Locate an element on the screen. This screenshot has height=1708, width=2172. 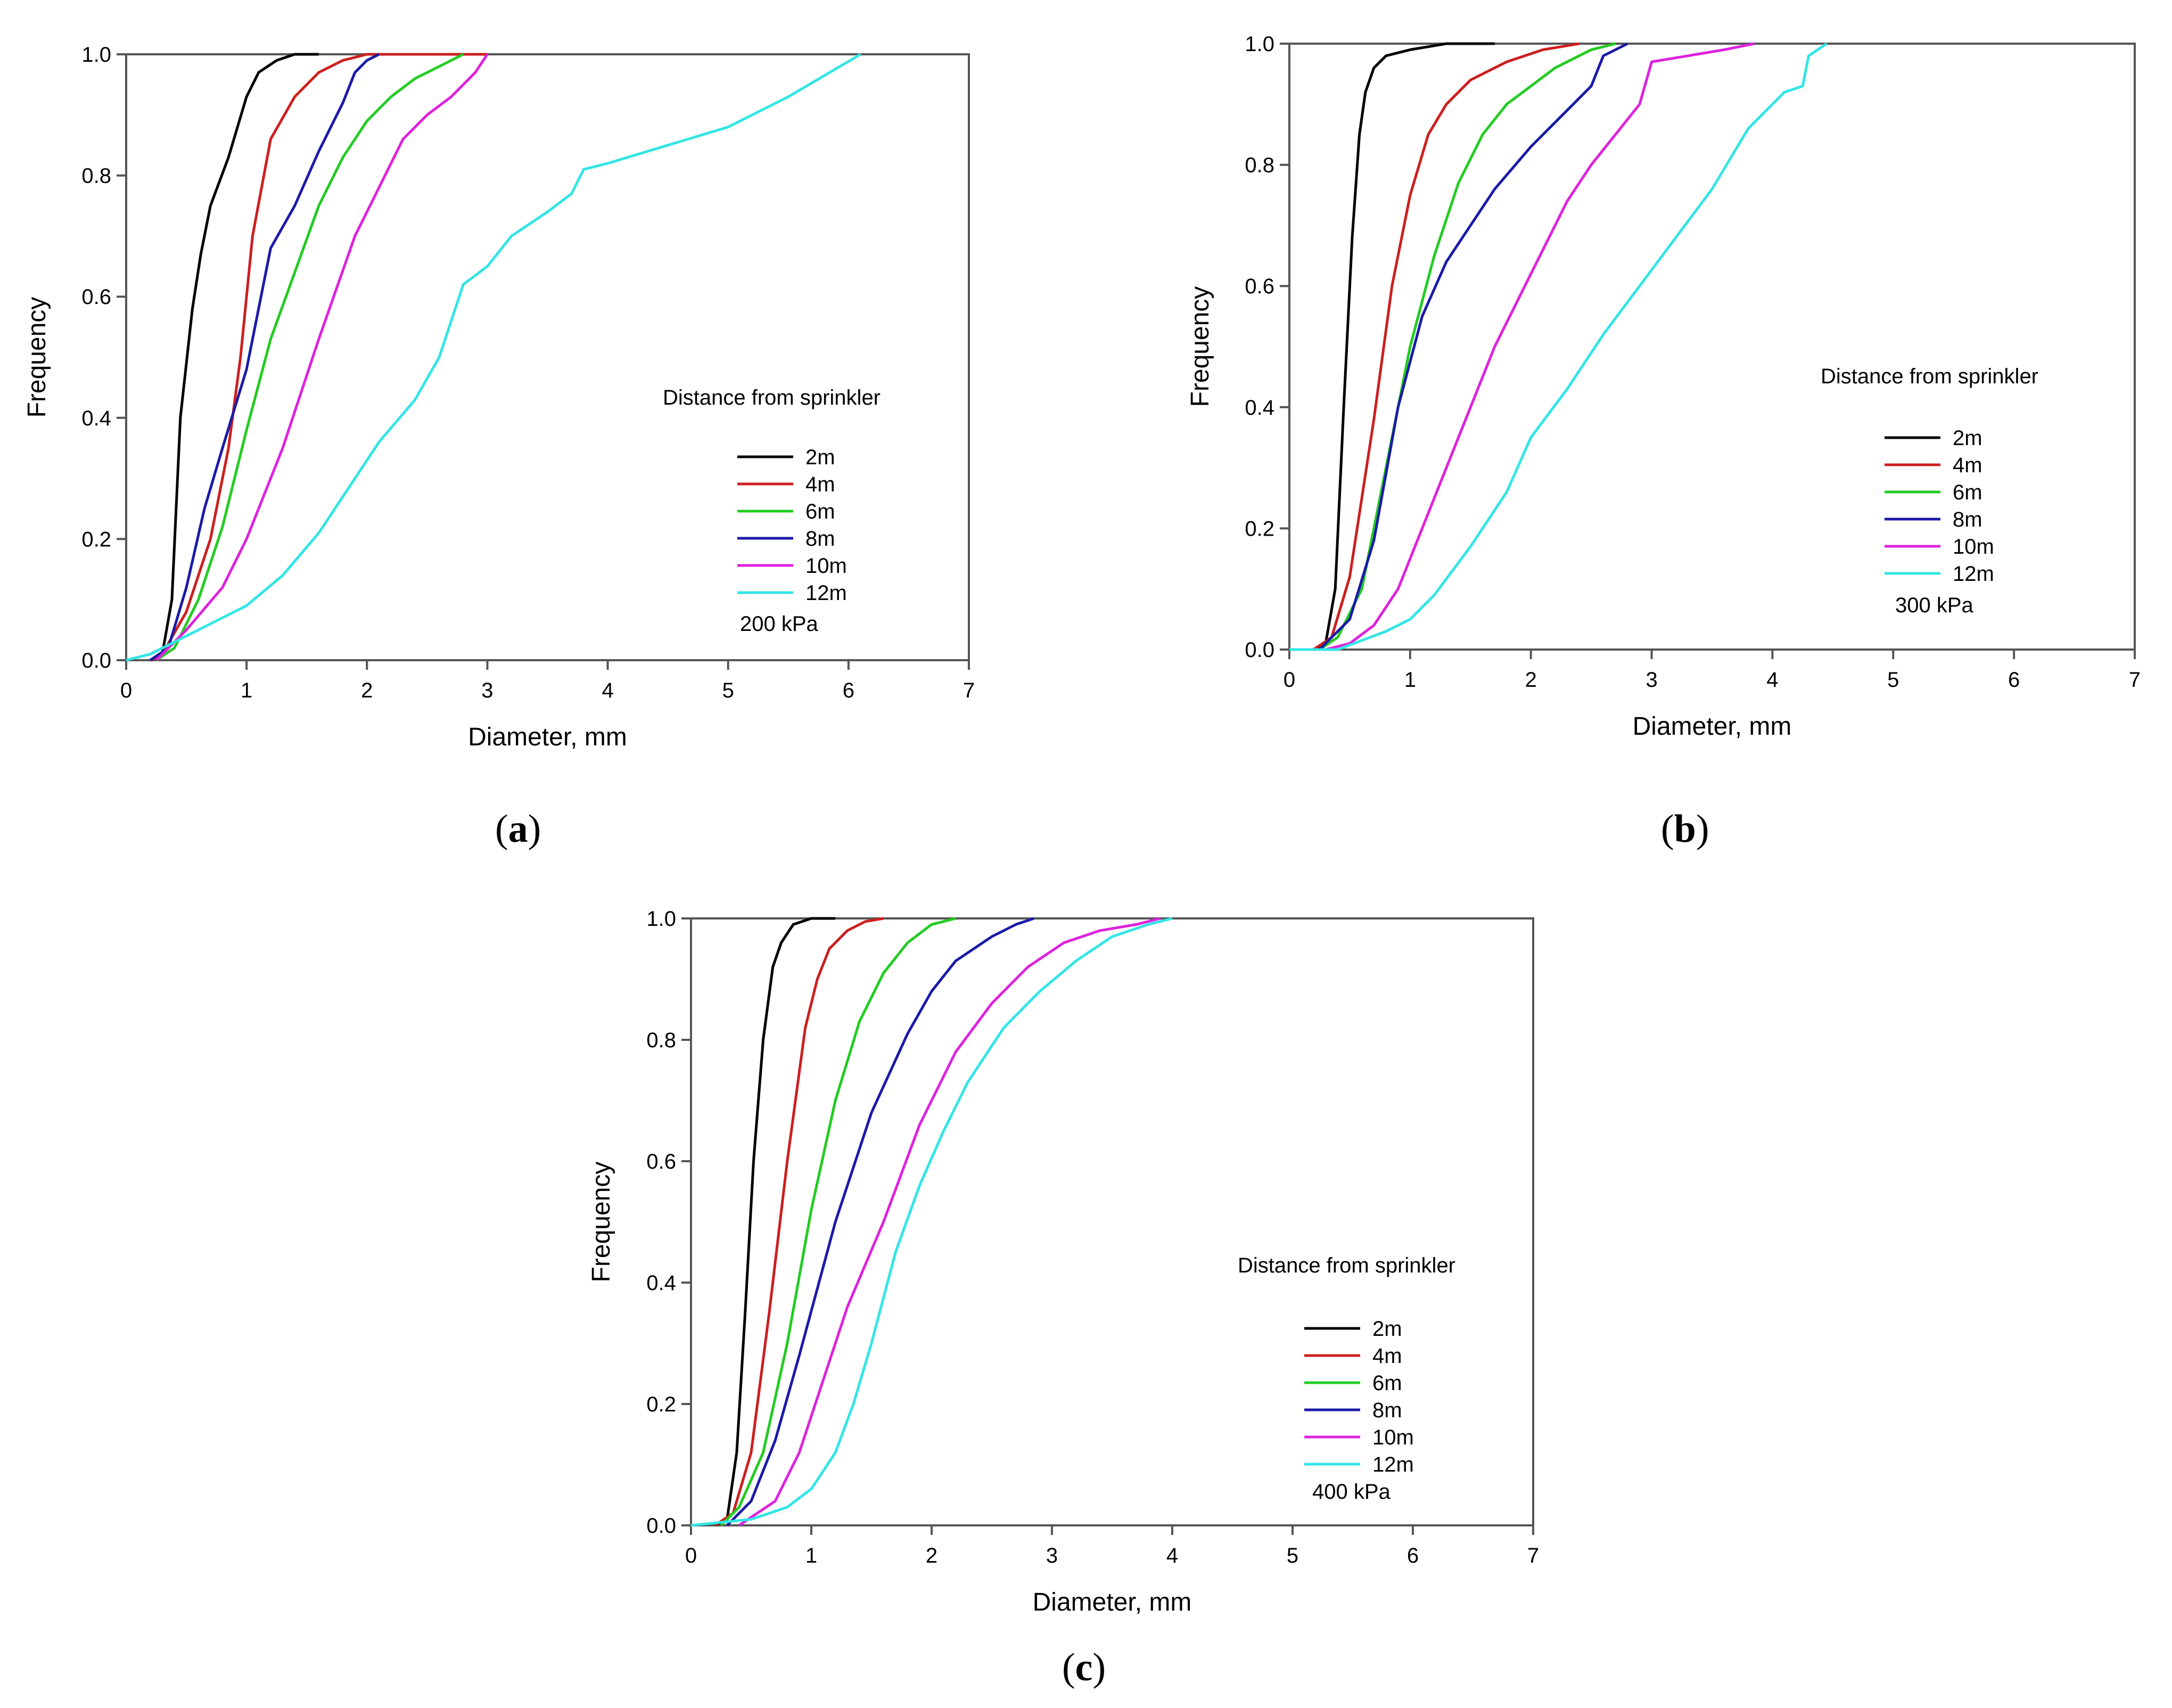
panel-label-b: (b) is located at coordinates (1685, 829).